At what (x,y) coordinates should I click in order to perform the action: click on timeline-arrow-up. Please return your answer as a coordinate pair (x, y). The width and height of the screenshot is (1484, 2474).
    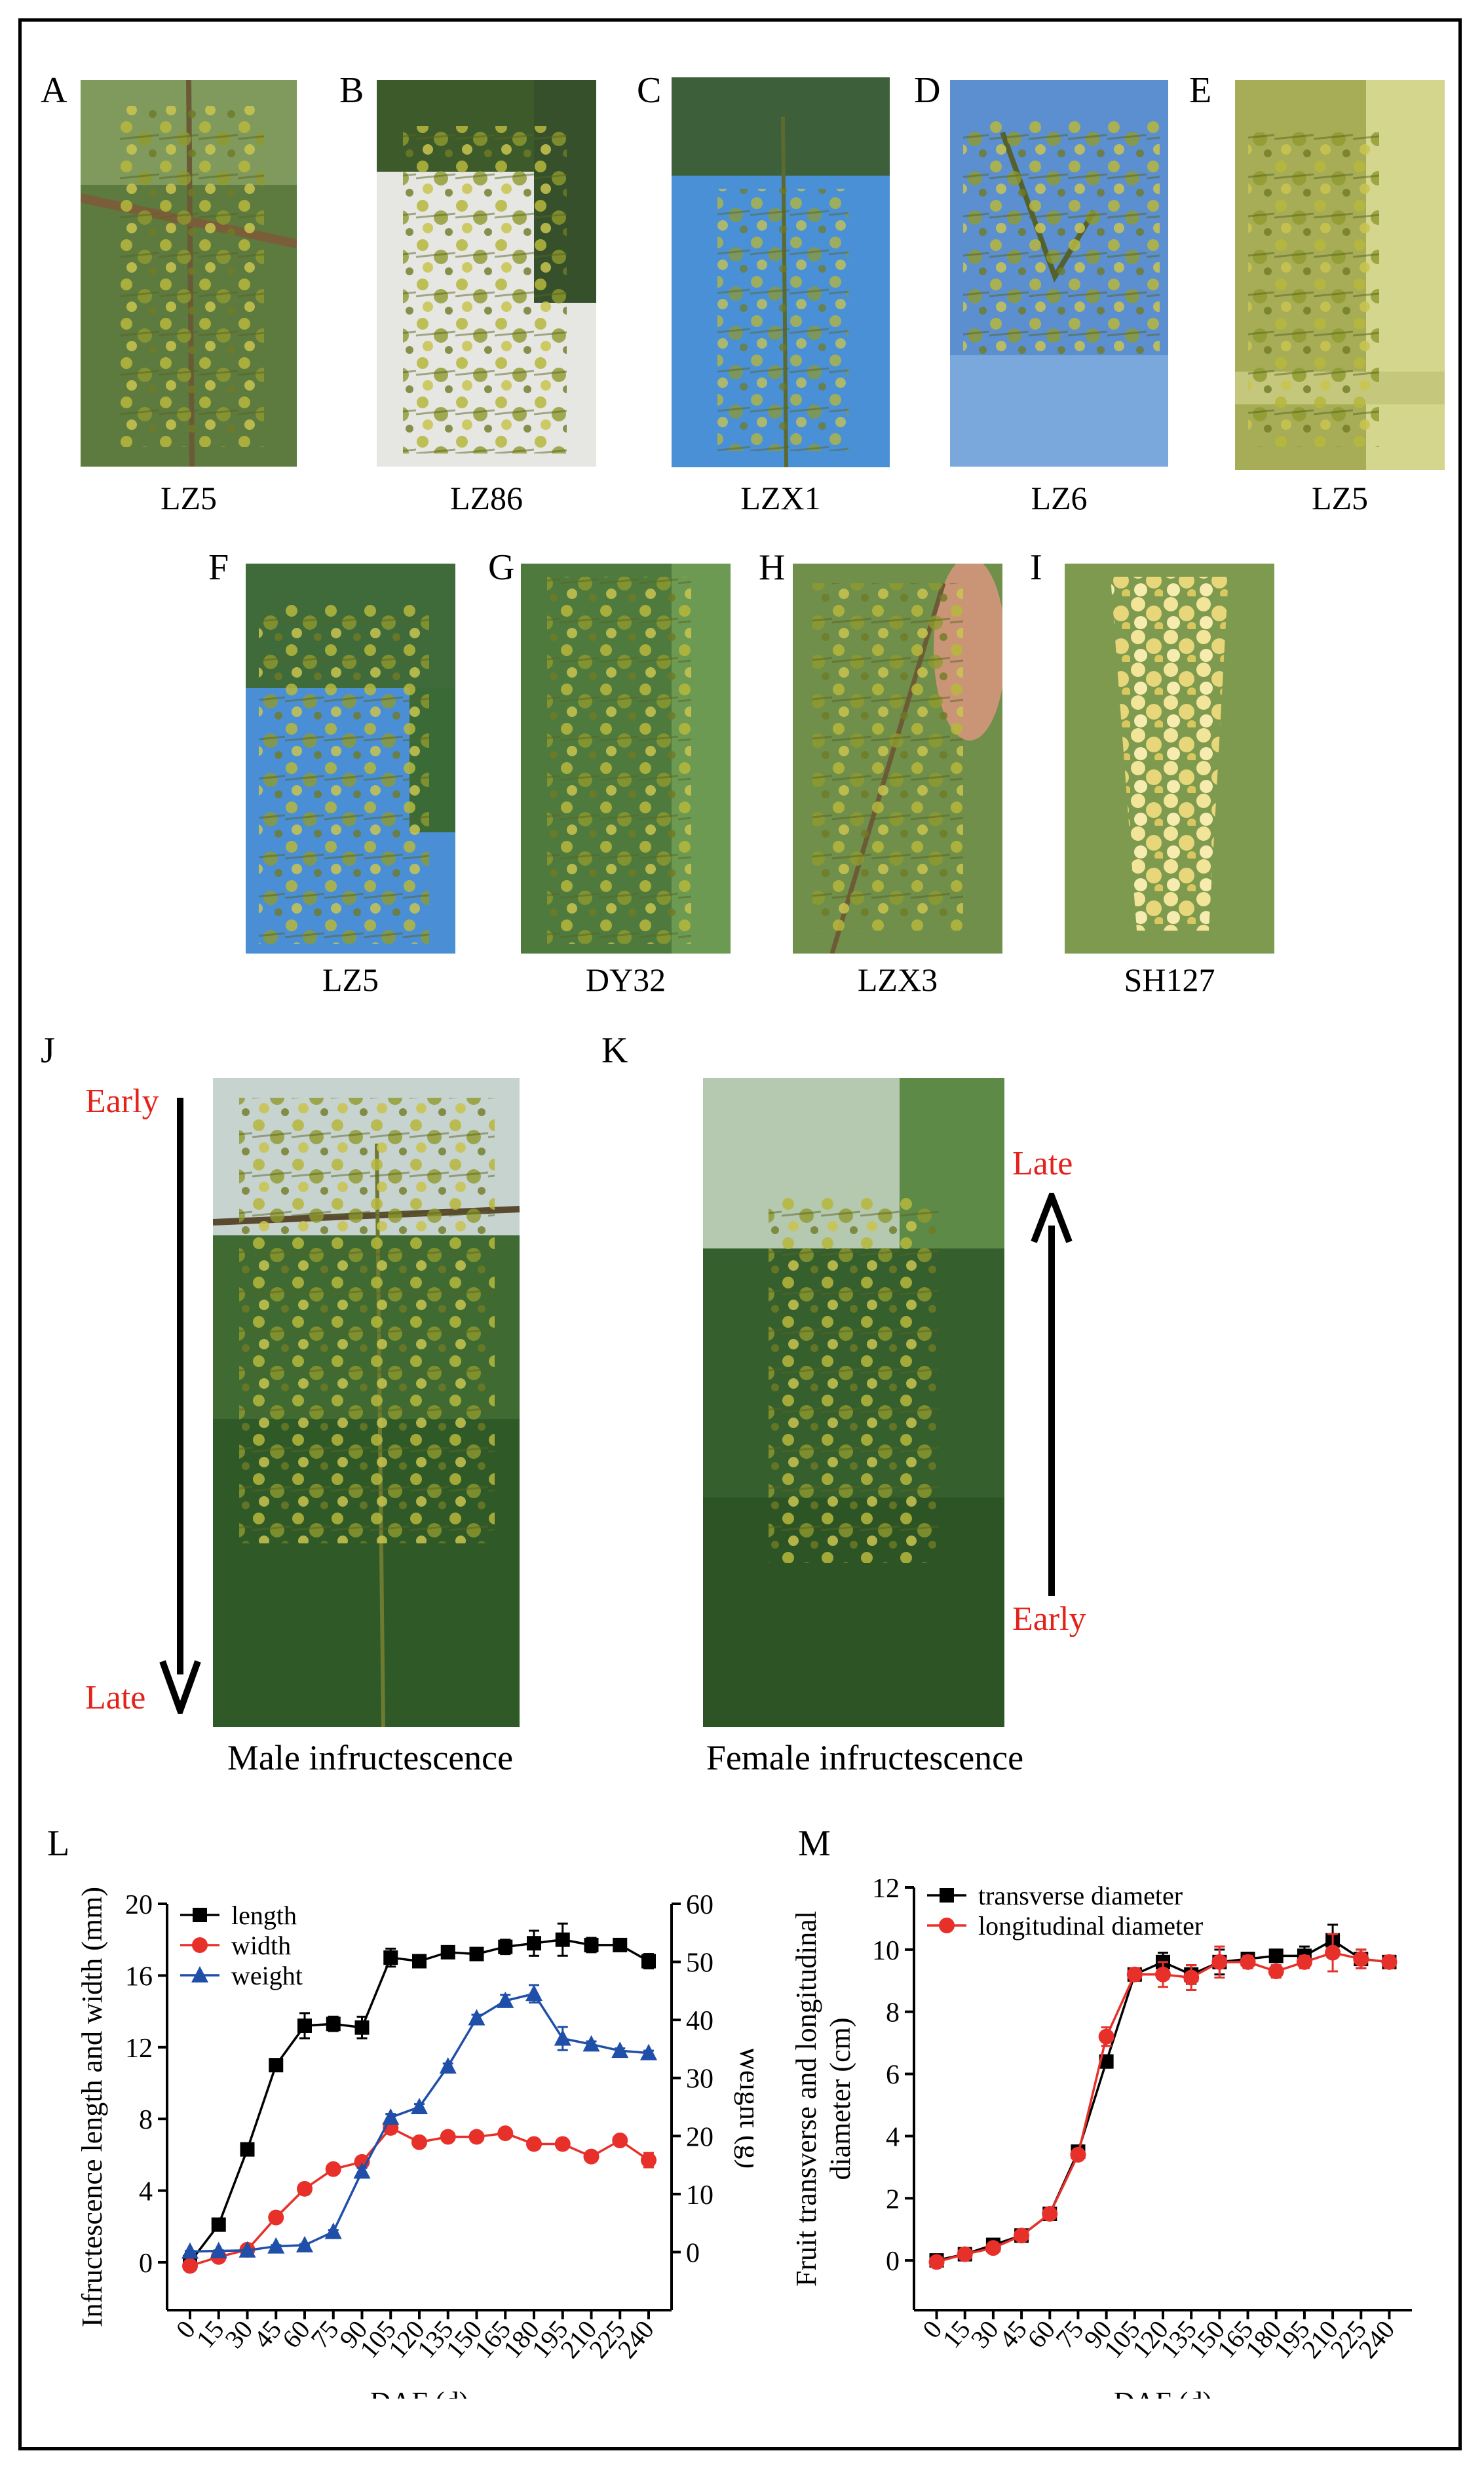
    Looking at the image, I should click on (1052, 1394).